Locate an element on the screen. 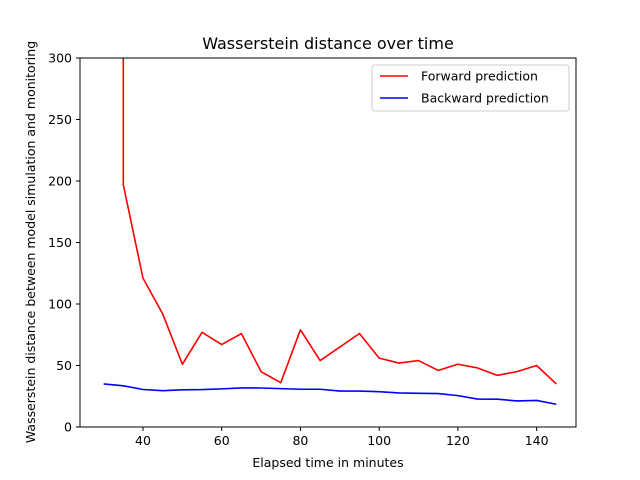 Image resolution: width=640 pixels, height=480 pixels. y-tick-label: 100 is located at coordinates (60, 304).